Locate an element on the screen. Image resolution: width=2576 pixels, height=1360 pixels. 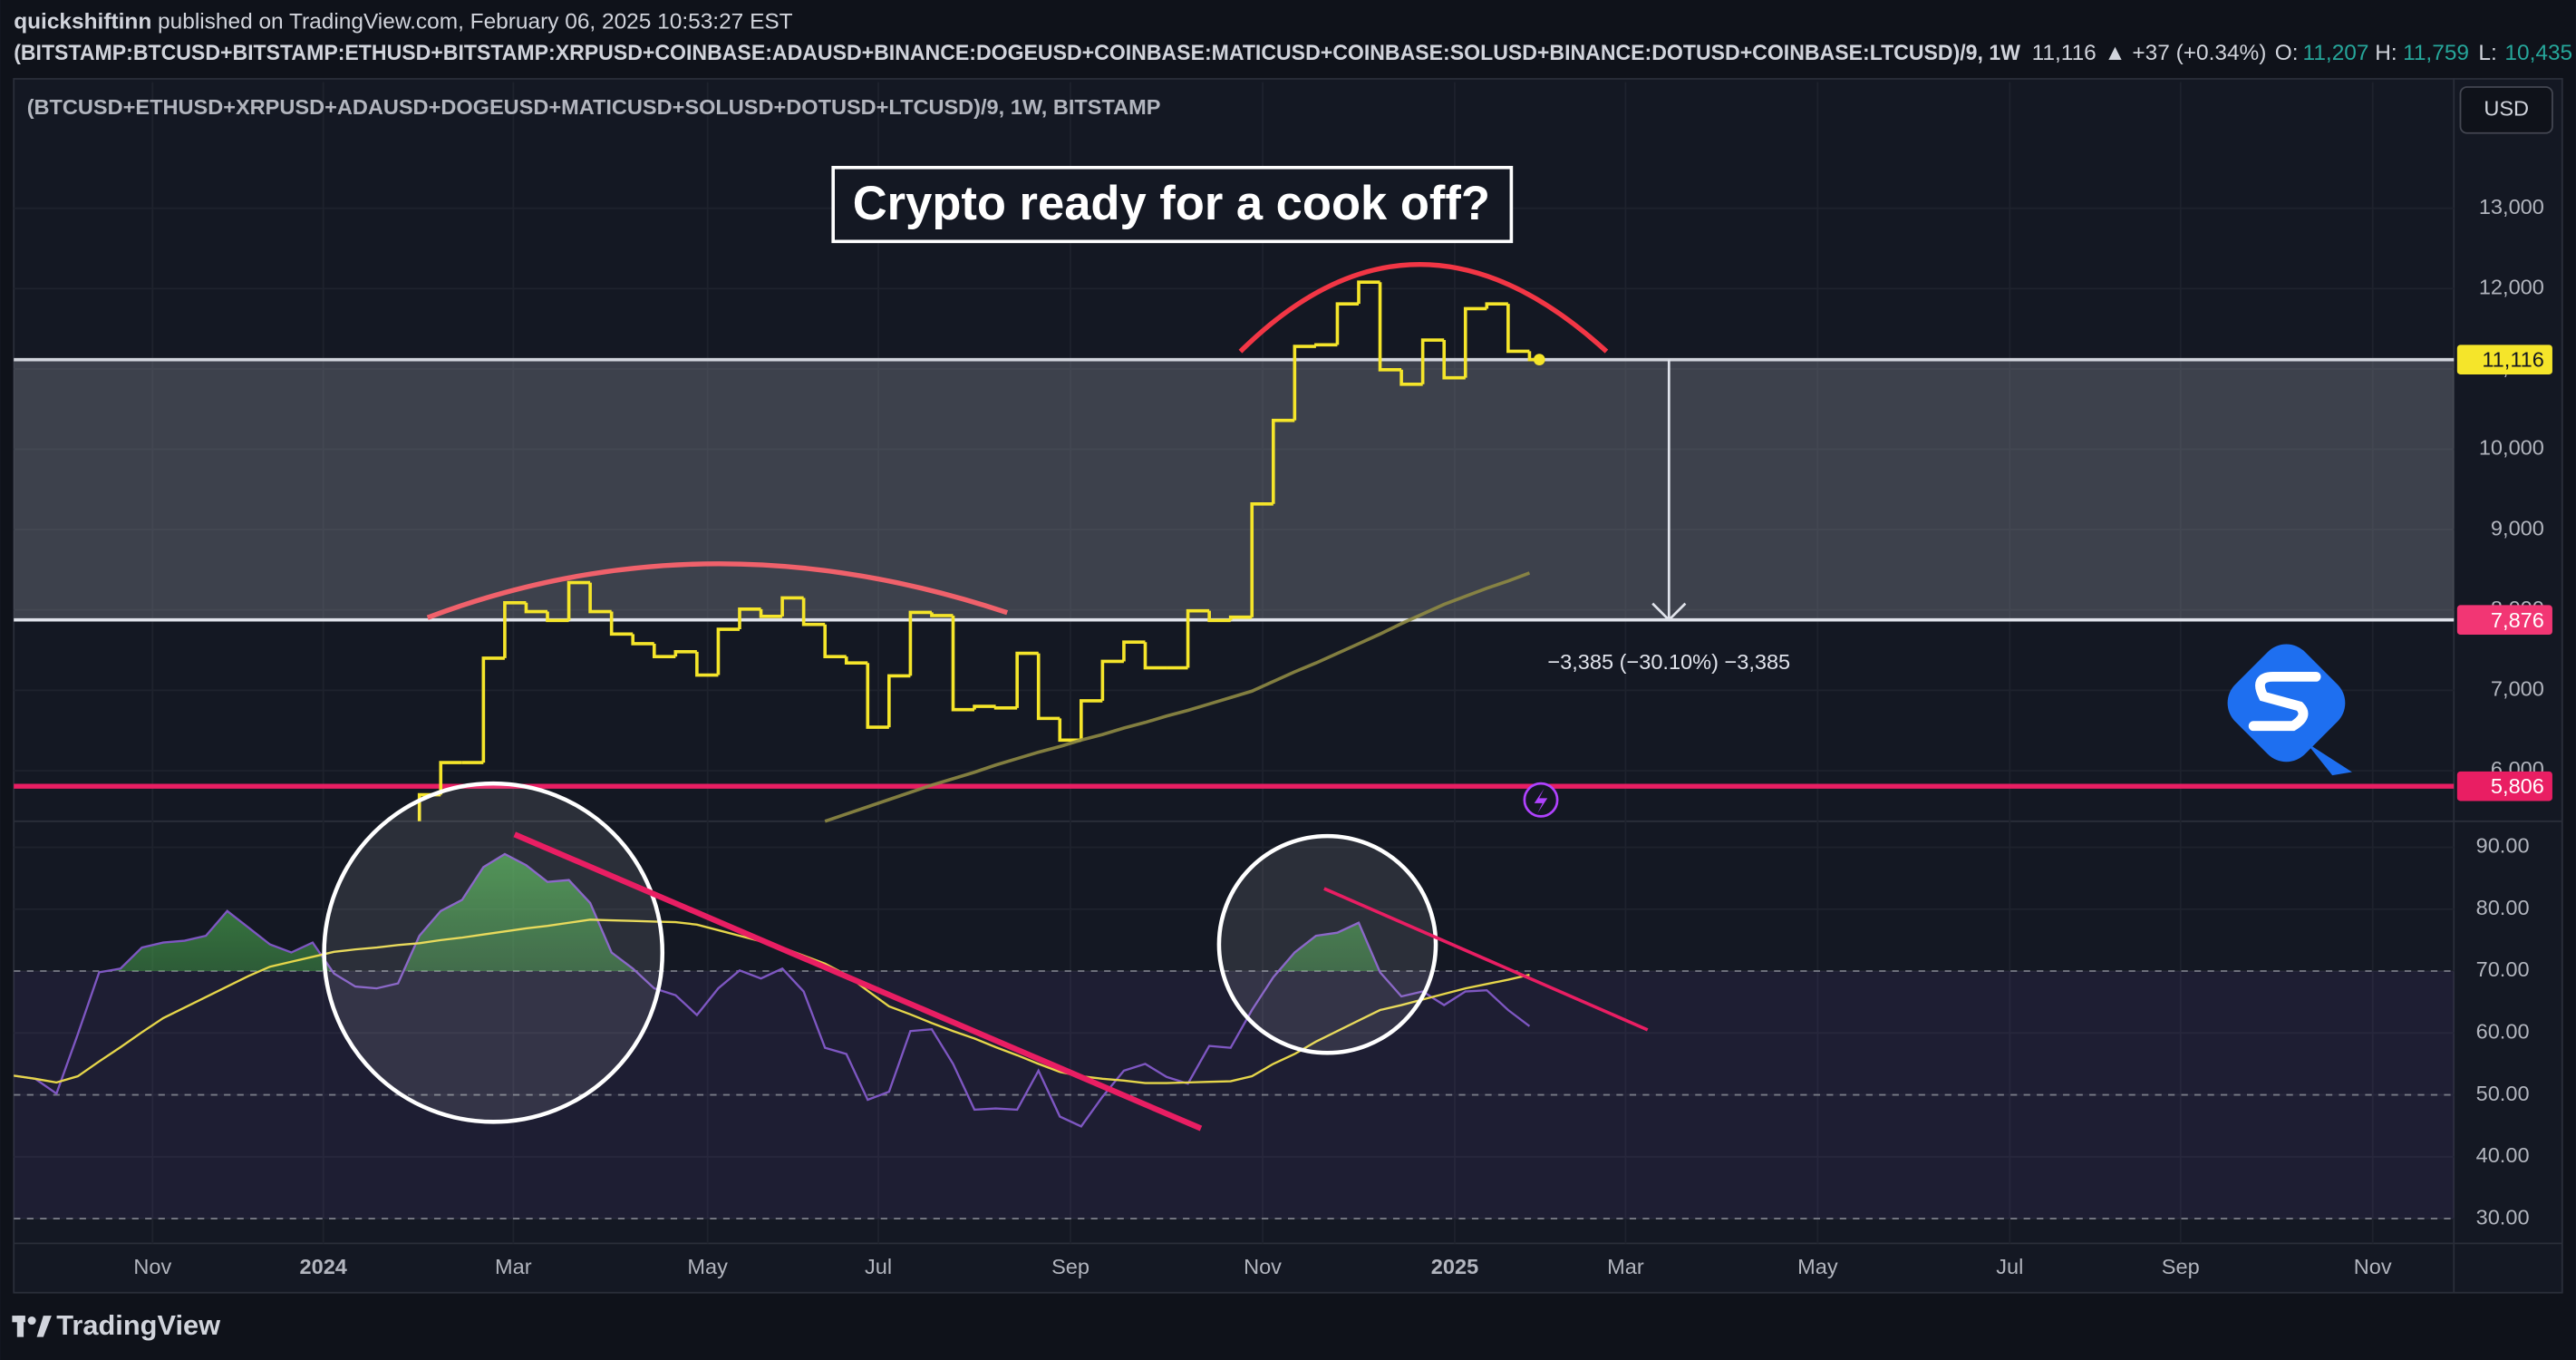
lightning is located at coordinates (1541, 800).